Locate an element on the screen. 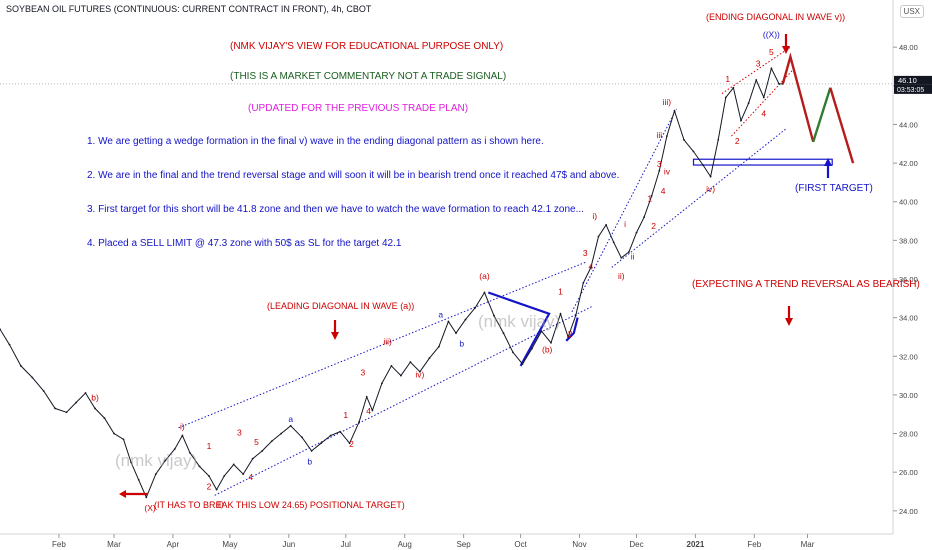 Image resolution: width=932 pixels, height=550 pixels. countdown-label-value: 03:53:05 is located at coordinates (910, 90).